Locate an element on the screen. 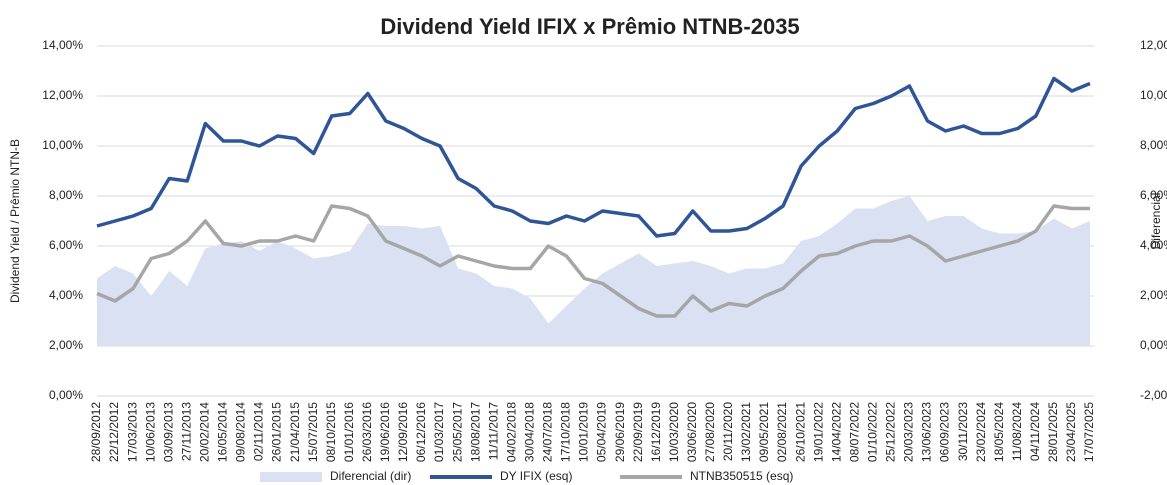 The height and width of the screenshot is (485, 1167). x-tick-label: 14/04/2022 is located at coordinates (836, 432).